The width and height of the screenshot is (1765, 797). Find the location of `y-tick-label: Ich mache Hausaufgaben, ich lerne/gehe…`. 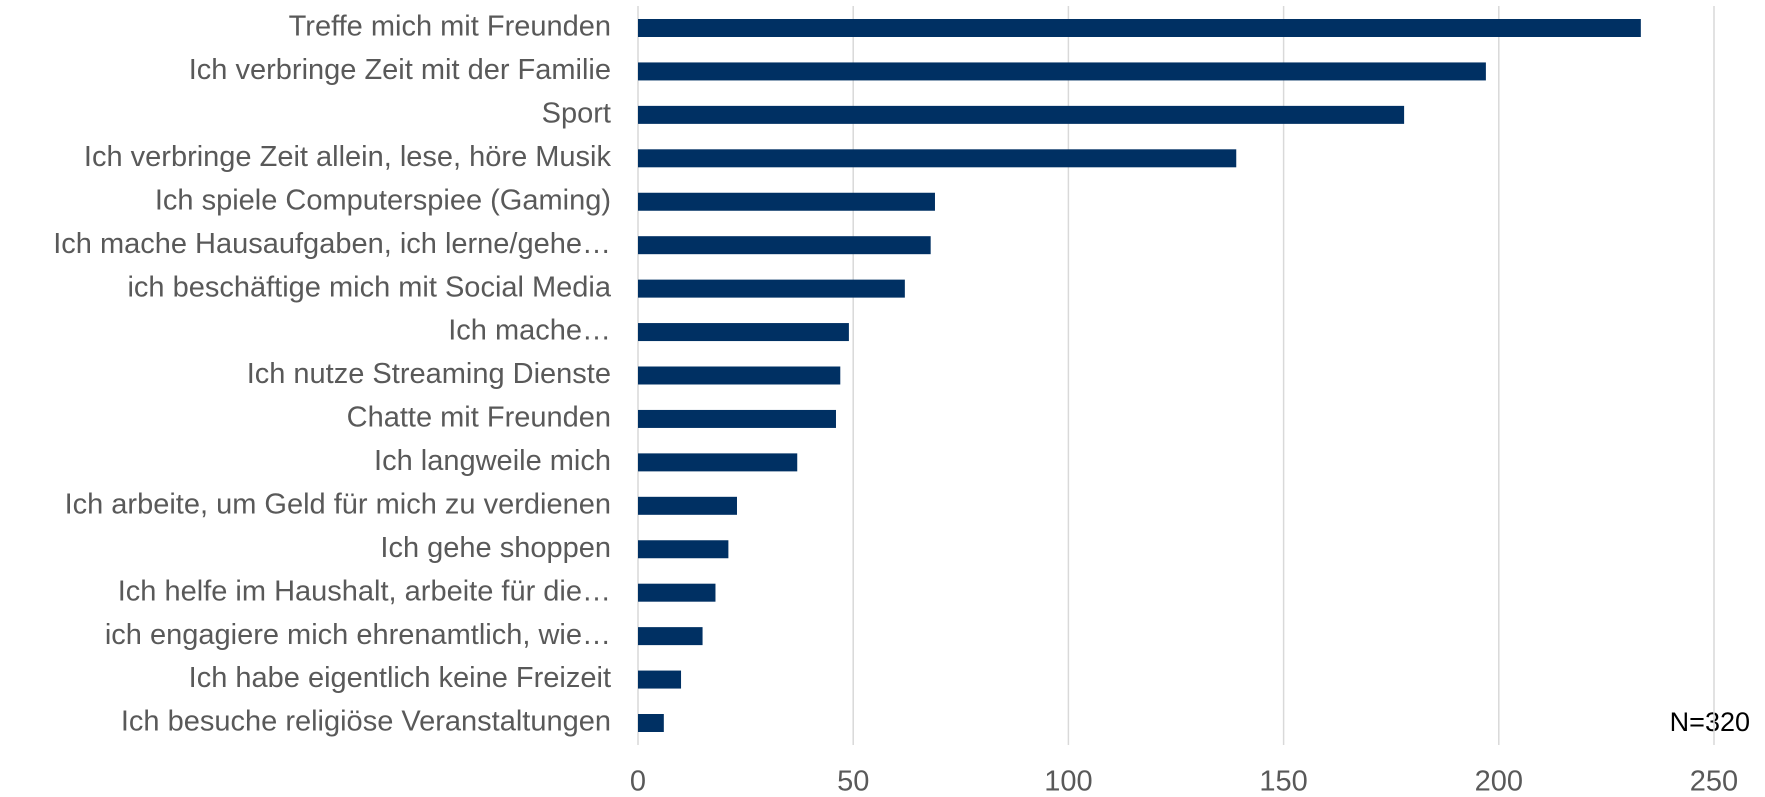

y-tick-label: Ich mache Hausaufgaben, ich lerne/gehe… is located at coordinates (332, 244).